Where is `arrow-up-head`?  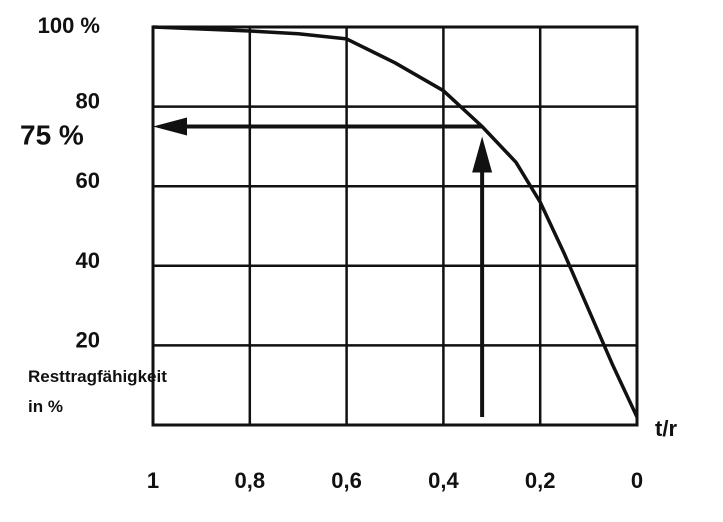
arrow-up-head is located at coordinates (482, 154).